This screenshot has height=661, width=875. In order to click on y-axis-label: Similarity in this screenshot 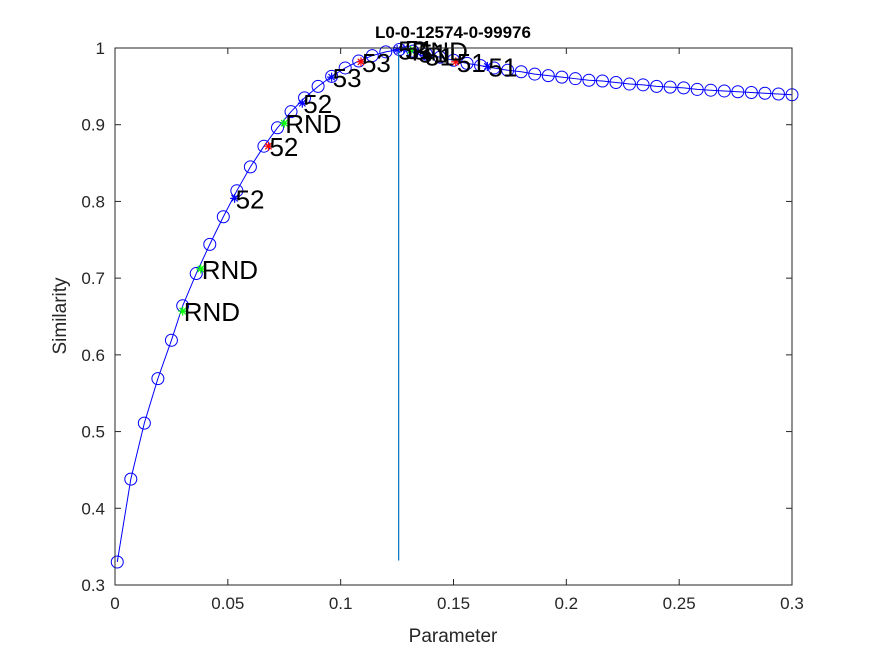, I will do `click(60, 316)`.